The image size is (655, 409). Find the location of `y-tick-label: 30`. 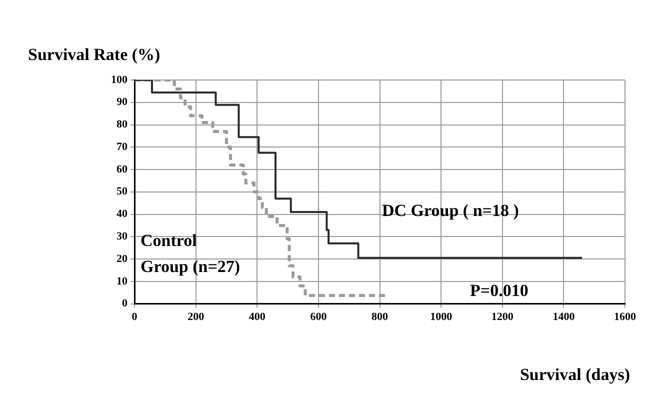

y-tick-label: 30 is located at coordinates (122, 236).